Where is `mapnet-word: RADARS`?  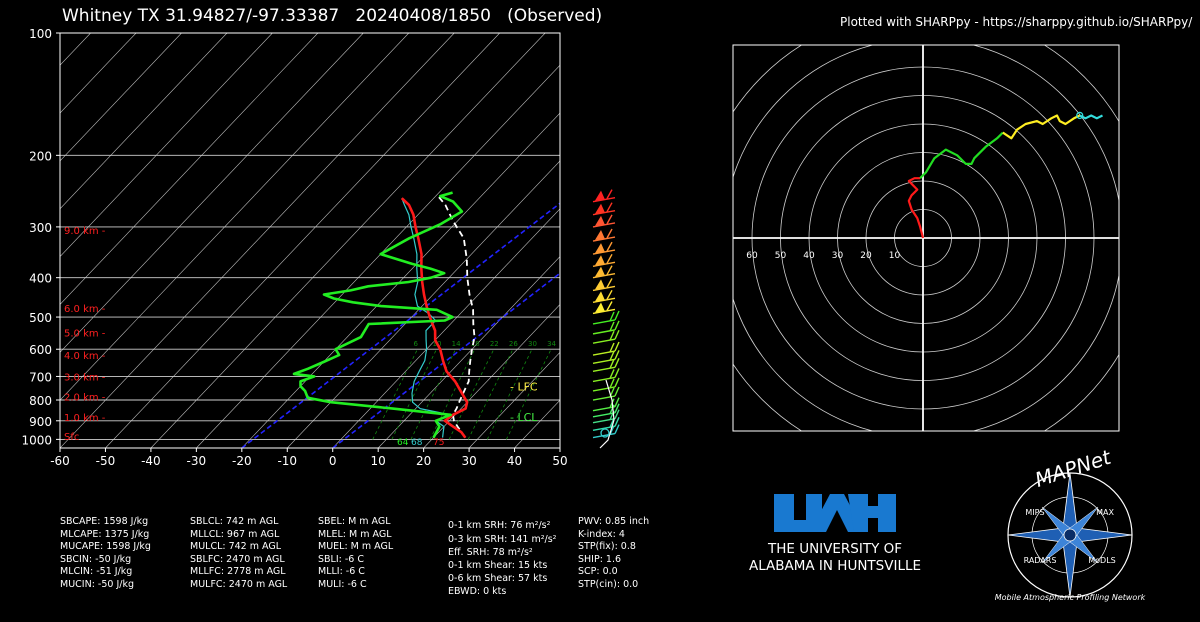
mapnet-word: RADARS is located at coordinates (1040, 560).